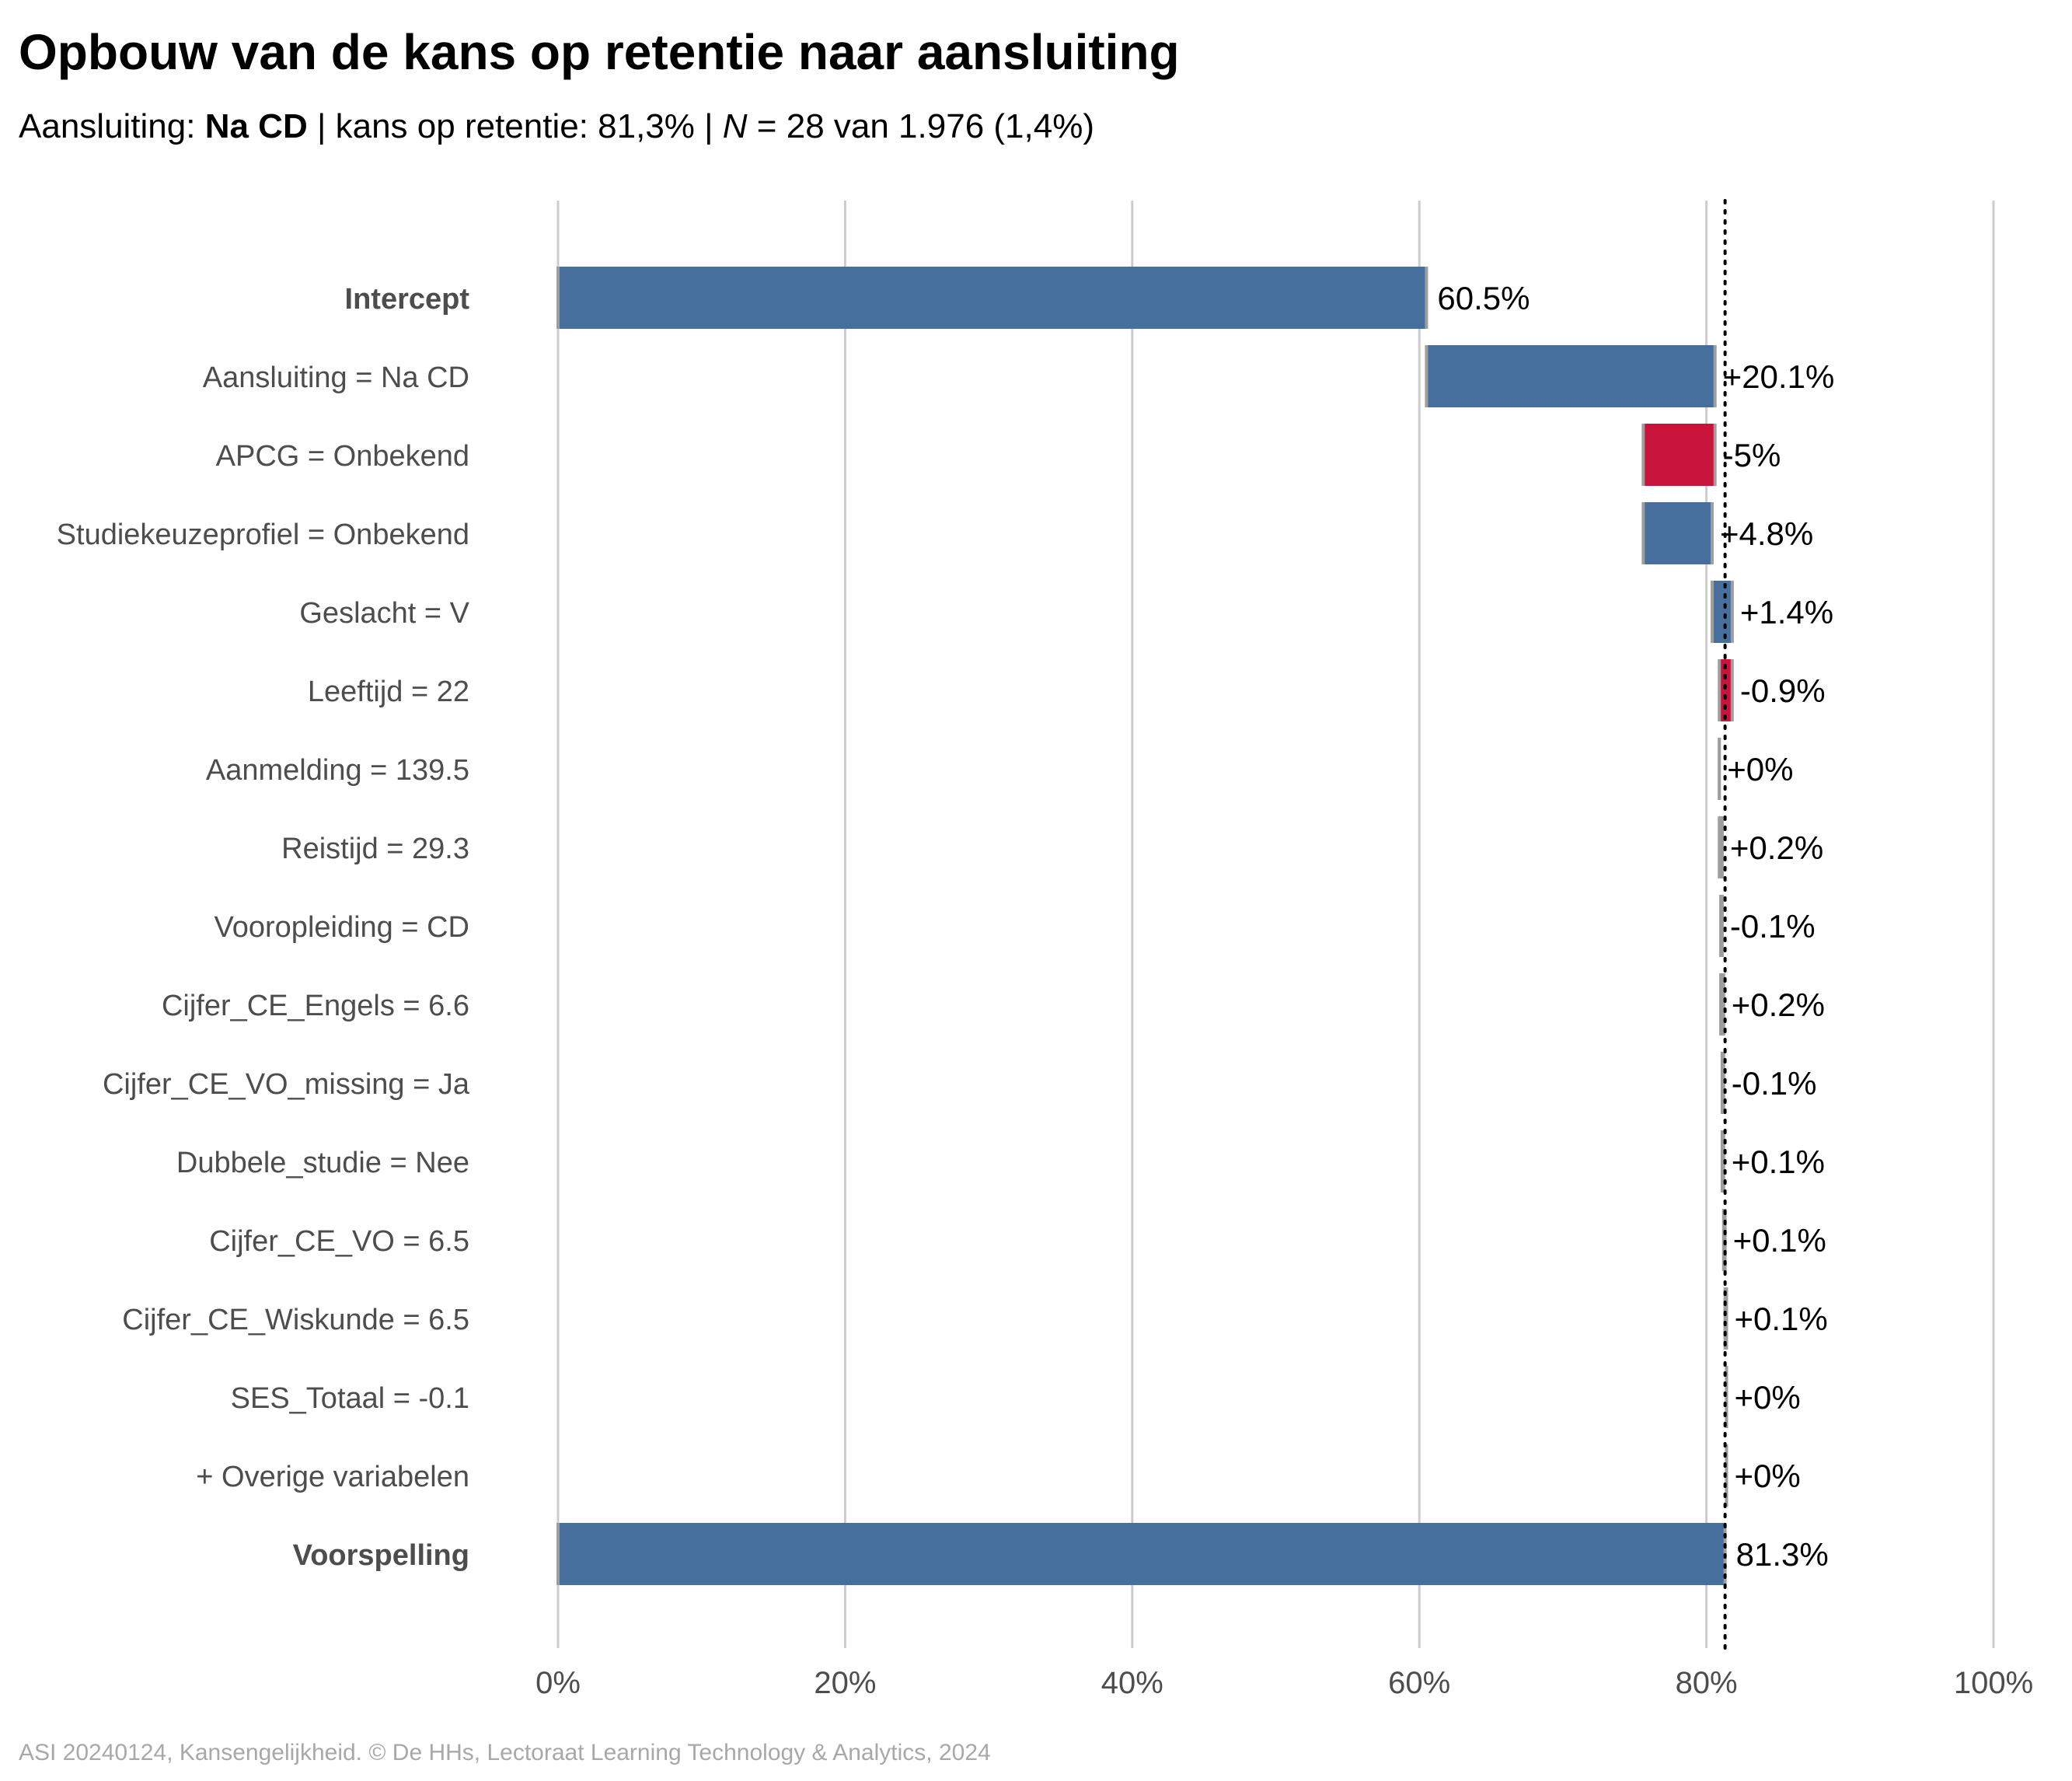  Describe the element at coordinates (384, 613) in the screenshot. I see `category-label: Geslacht = V` at that location.